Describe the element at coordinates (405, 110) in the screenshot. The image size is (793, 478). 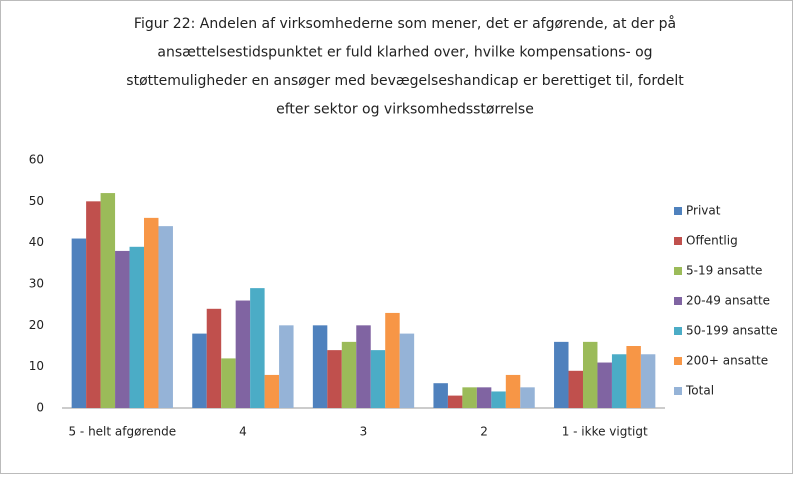
I see `chart-title: efter sektor og virksomhedsstørrelse` at that location.